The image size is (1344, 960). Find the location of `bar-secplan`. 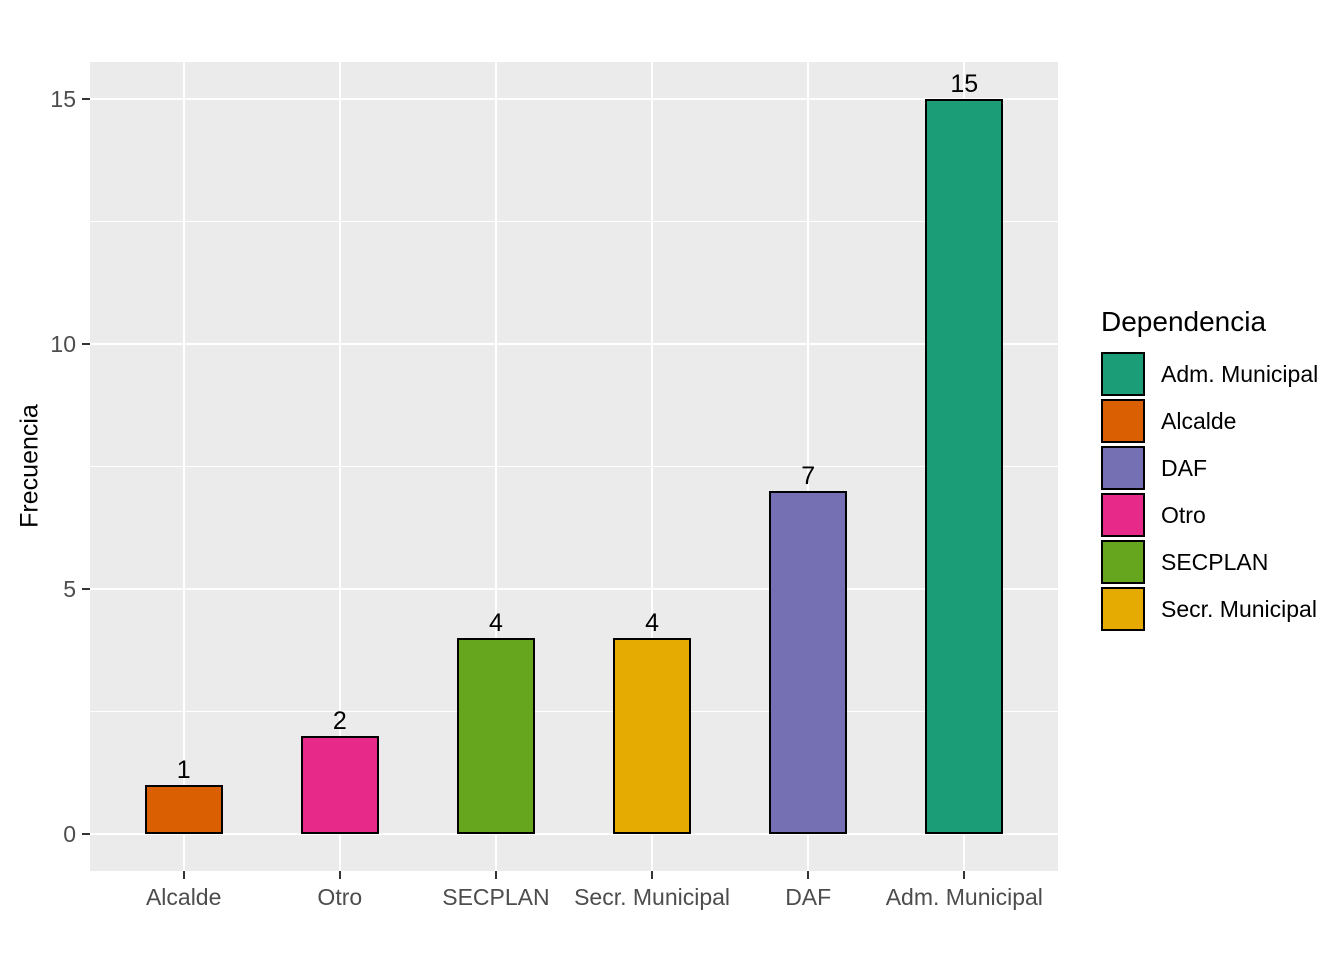

bar-secplan is located at coordinates (495, 736).